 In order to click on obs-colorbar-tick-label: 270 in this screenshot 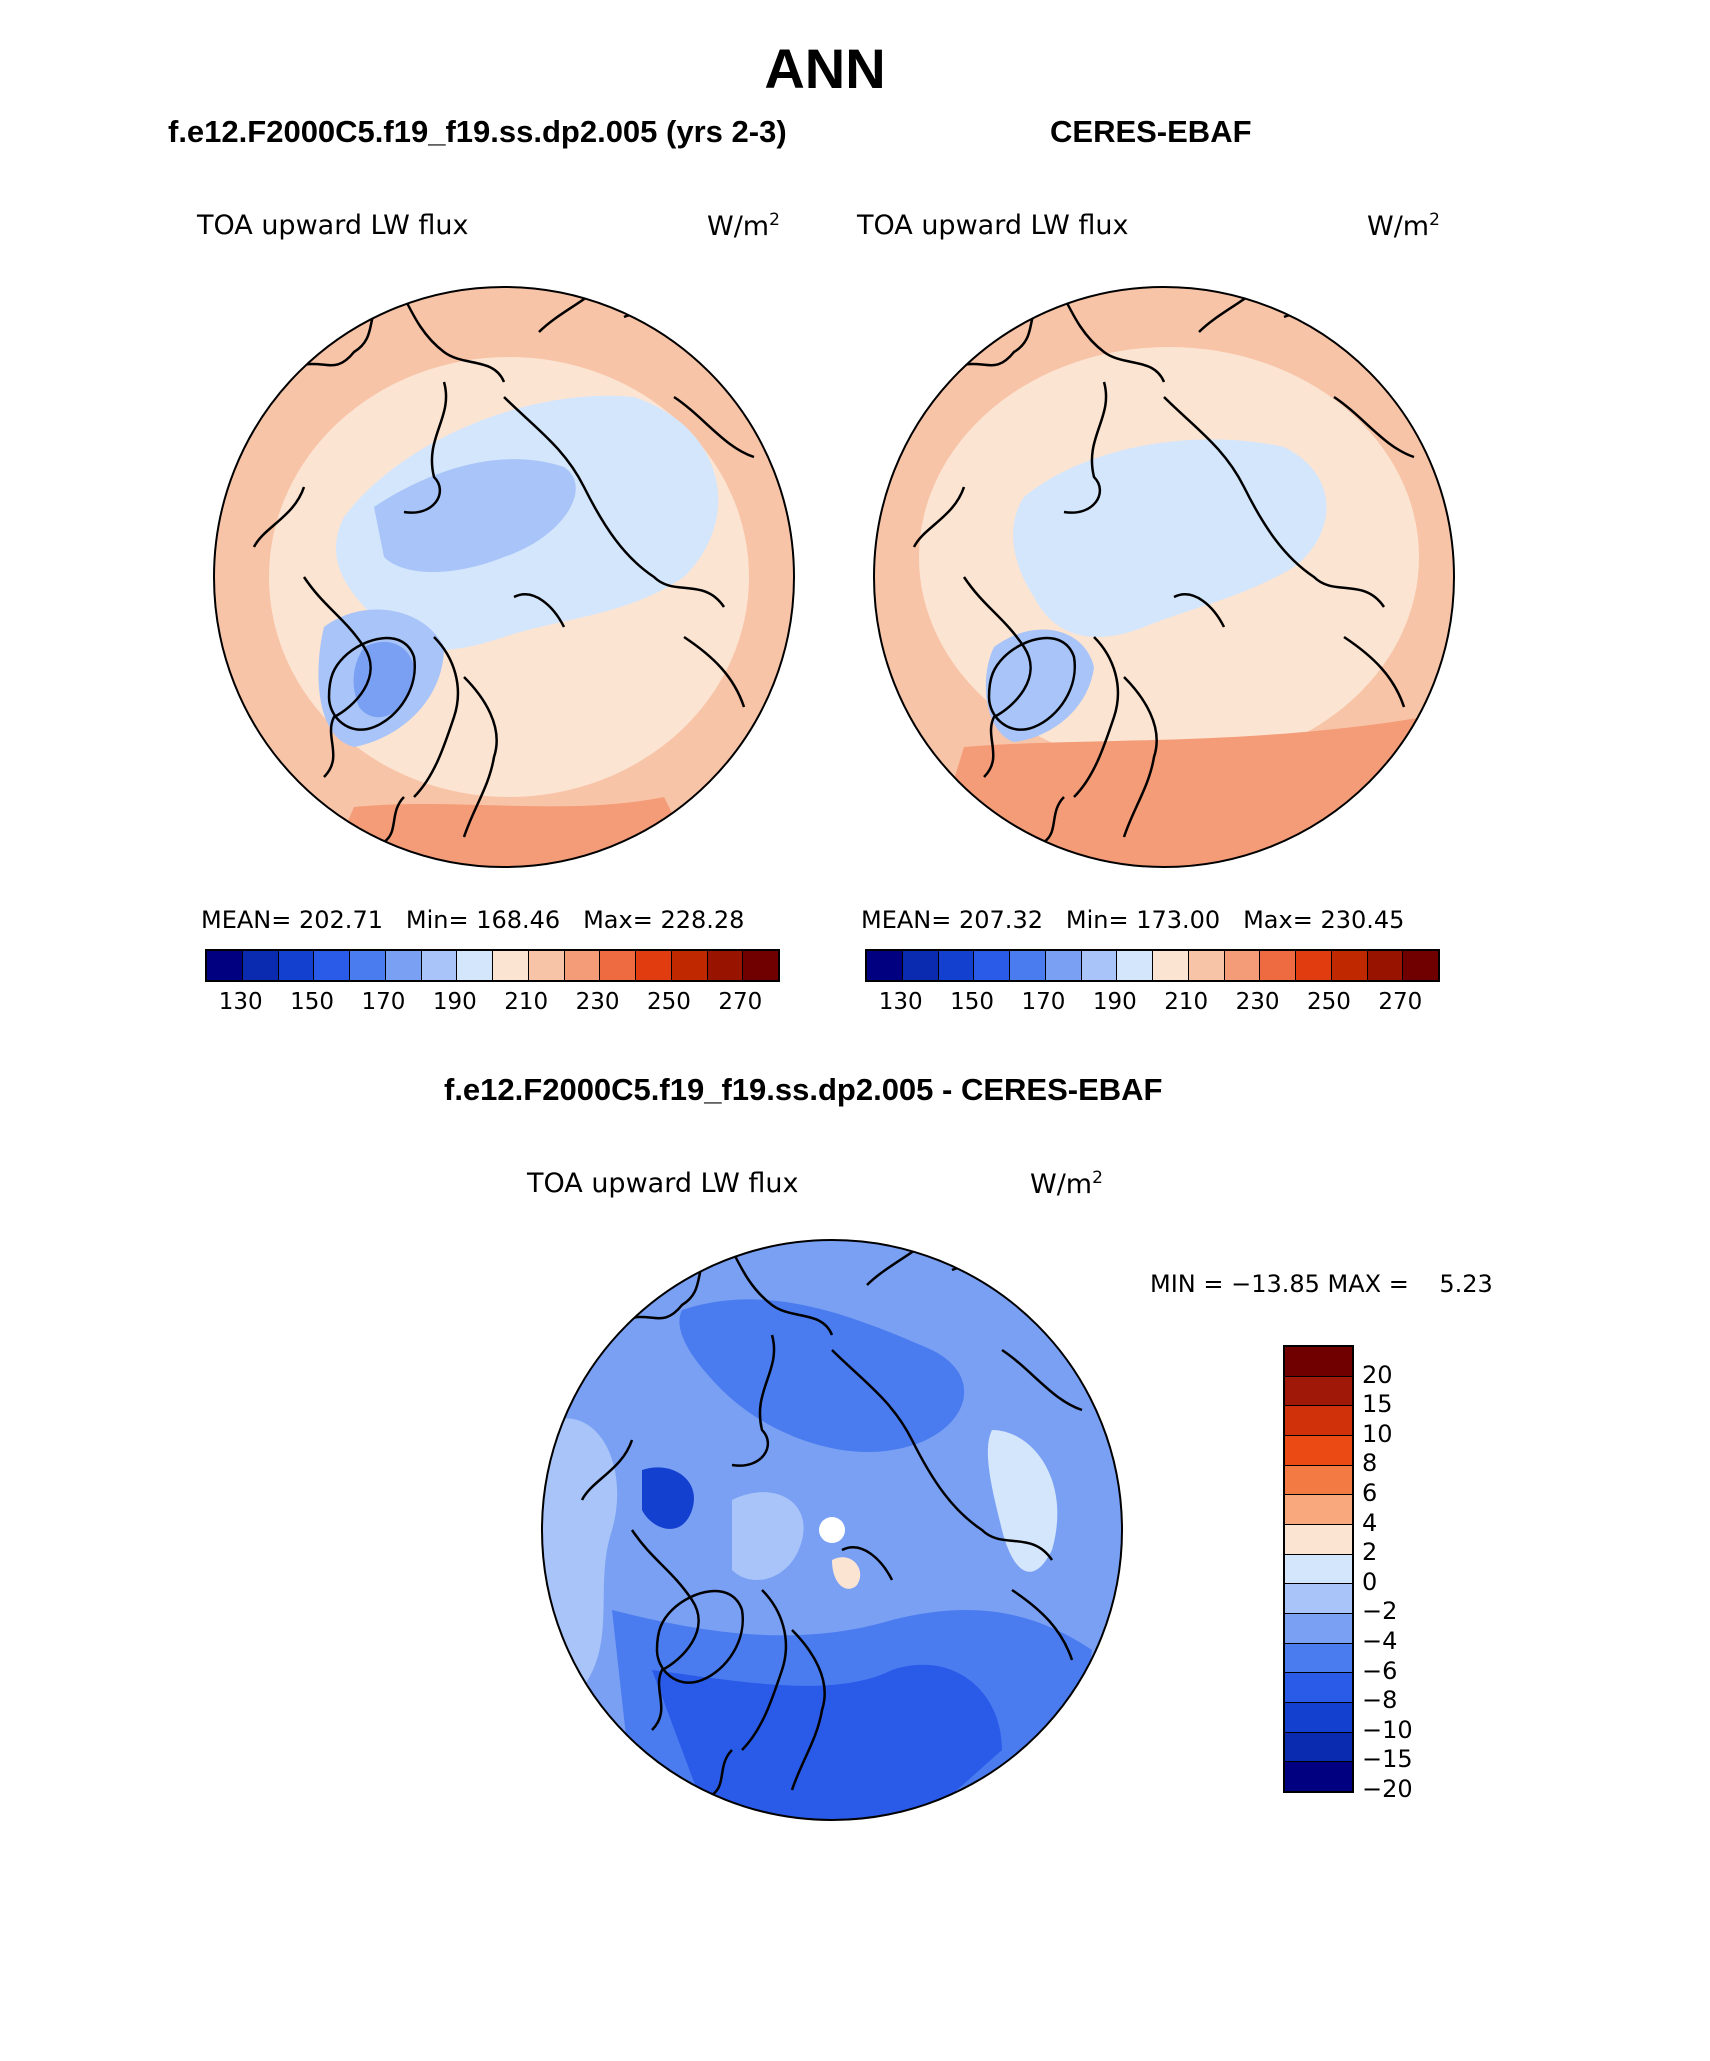, I will do `click(1400, 1002)`.